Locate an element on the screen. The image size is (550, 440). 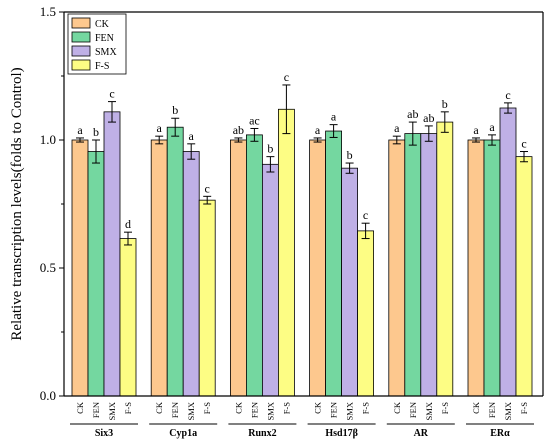
group-label: Runx2 is located at coordinates (262, 433).